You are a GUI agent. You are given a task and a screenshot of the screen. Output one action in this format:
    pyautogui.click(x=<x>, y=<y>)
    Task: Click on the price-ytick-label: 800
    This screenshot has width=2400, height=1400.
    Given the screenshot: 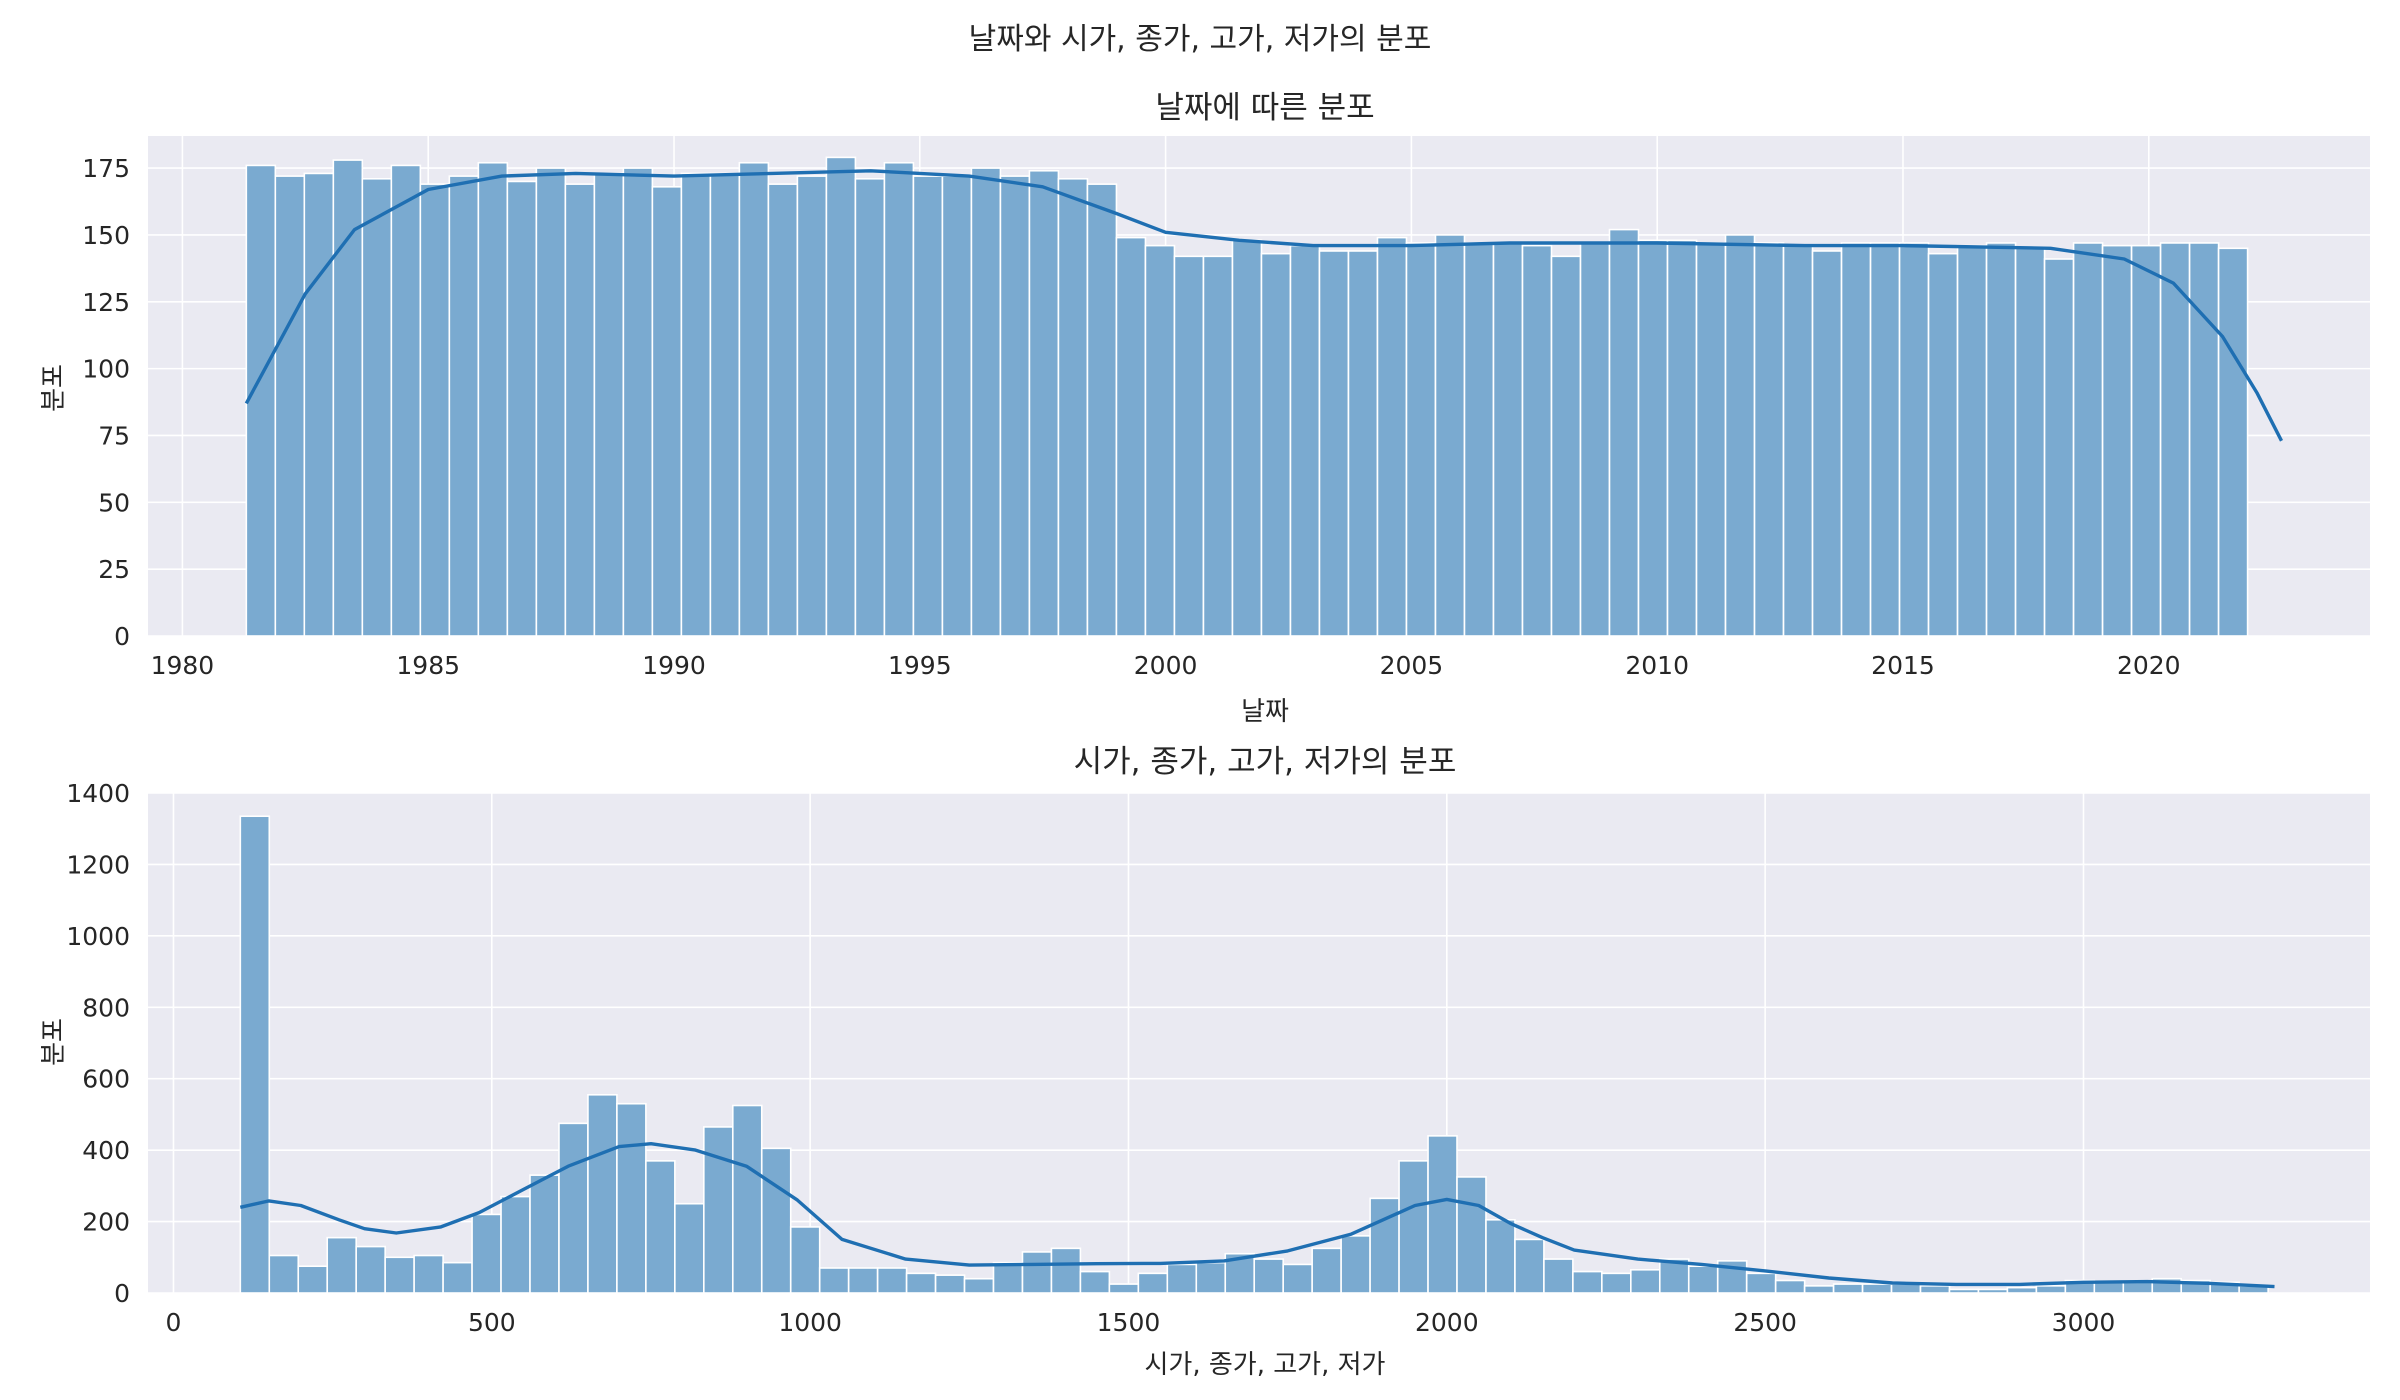 What is the action you would take?
    pyautogui.click(x=106, y=1007)
    